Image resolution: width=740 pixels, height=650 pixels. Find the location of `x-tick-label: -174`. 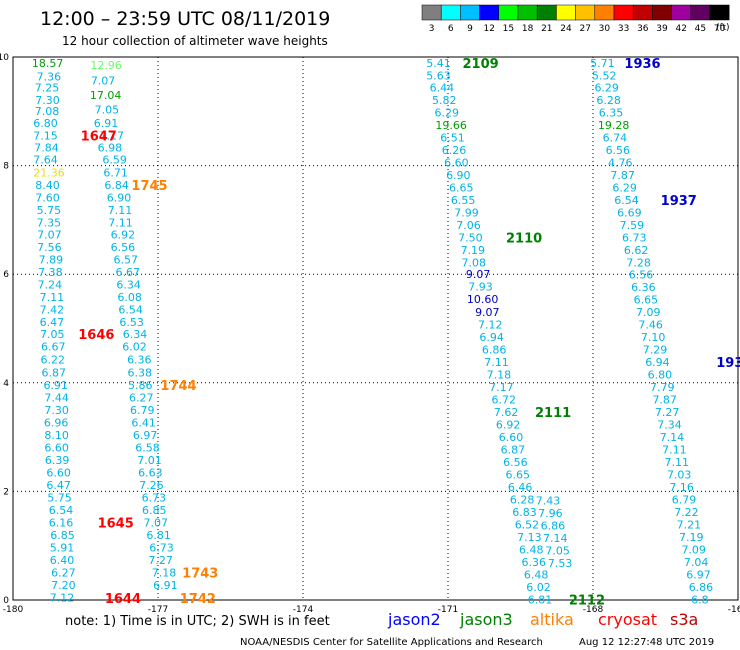

x-tick-label: -174 is located at coordinates (303, 610).